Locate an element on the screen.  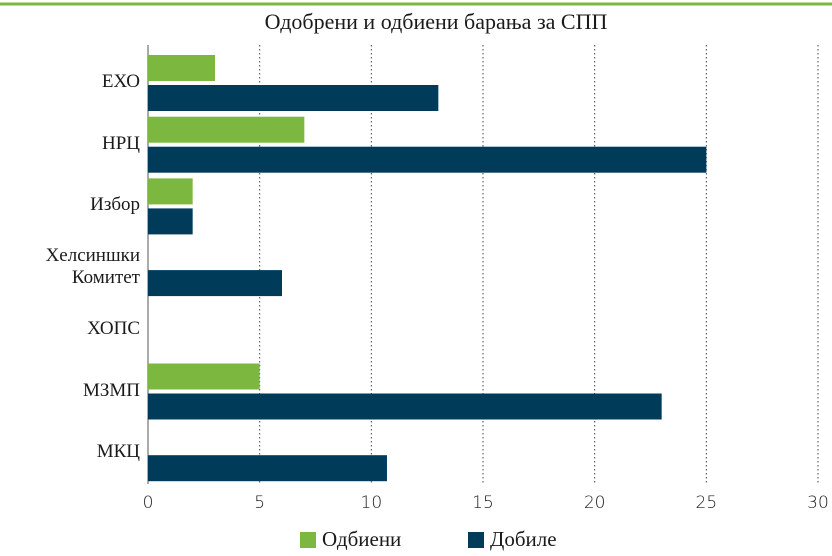
legend-label: Добиле is located at coordinates (523, 539).